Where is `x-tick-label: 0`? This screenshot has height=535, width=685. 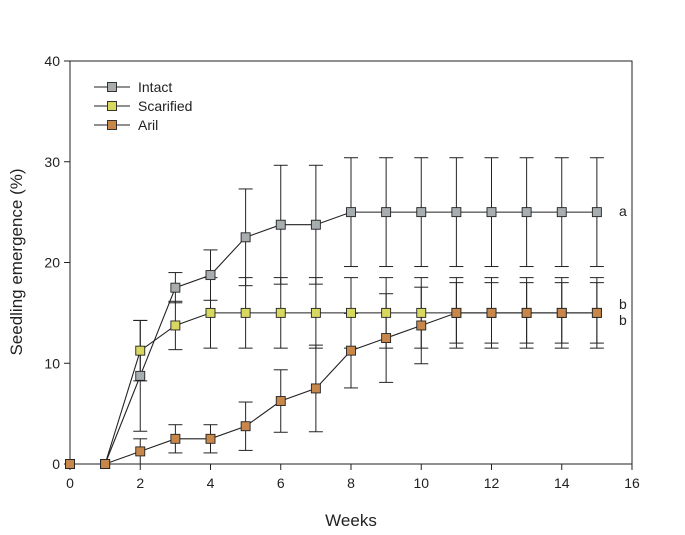
x-tick-label: 0 is located at coordinates (70, 483).